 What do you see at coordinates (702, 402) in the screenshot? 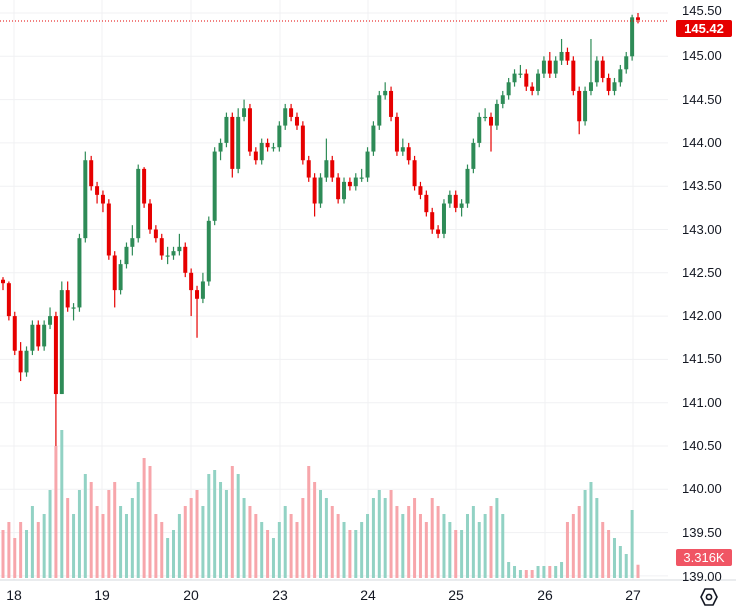
I see `price-tick-label: 141.00` at bounding box center [702, 402].